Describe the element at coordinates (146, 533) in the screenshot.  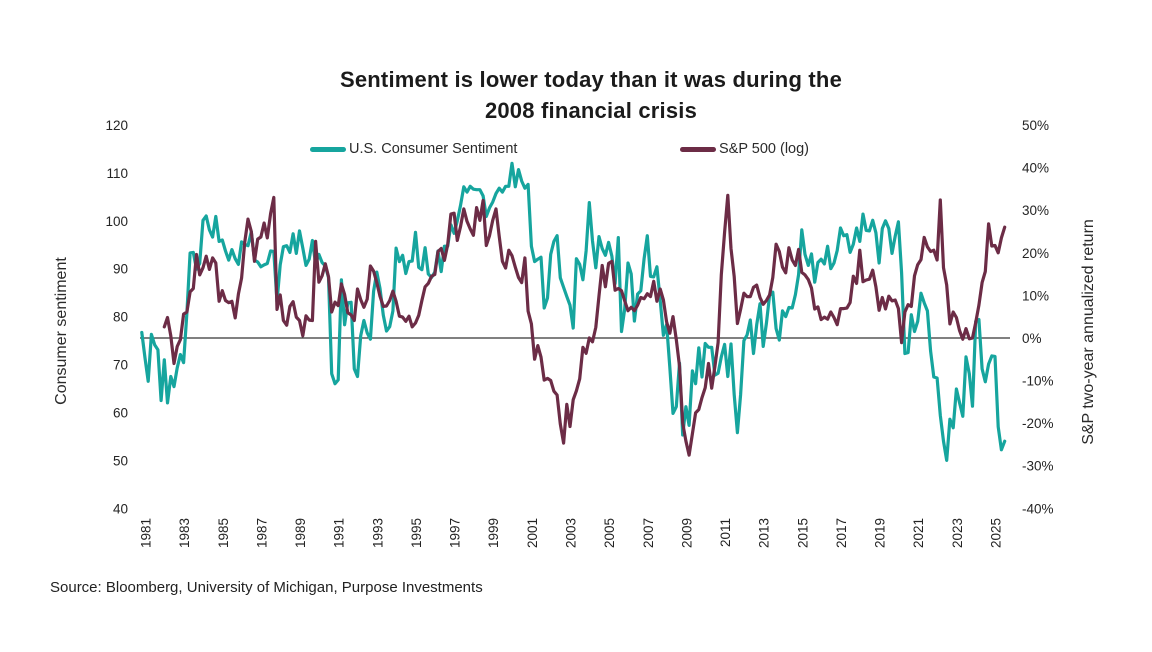
I see `x-axis-tick: 1981` at that location.